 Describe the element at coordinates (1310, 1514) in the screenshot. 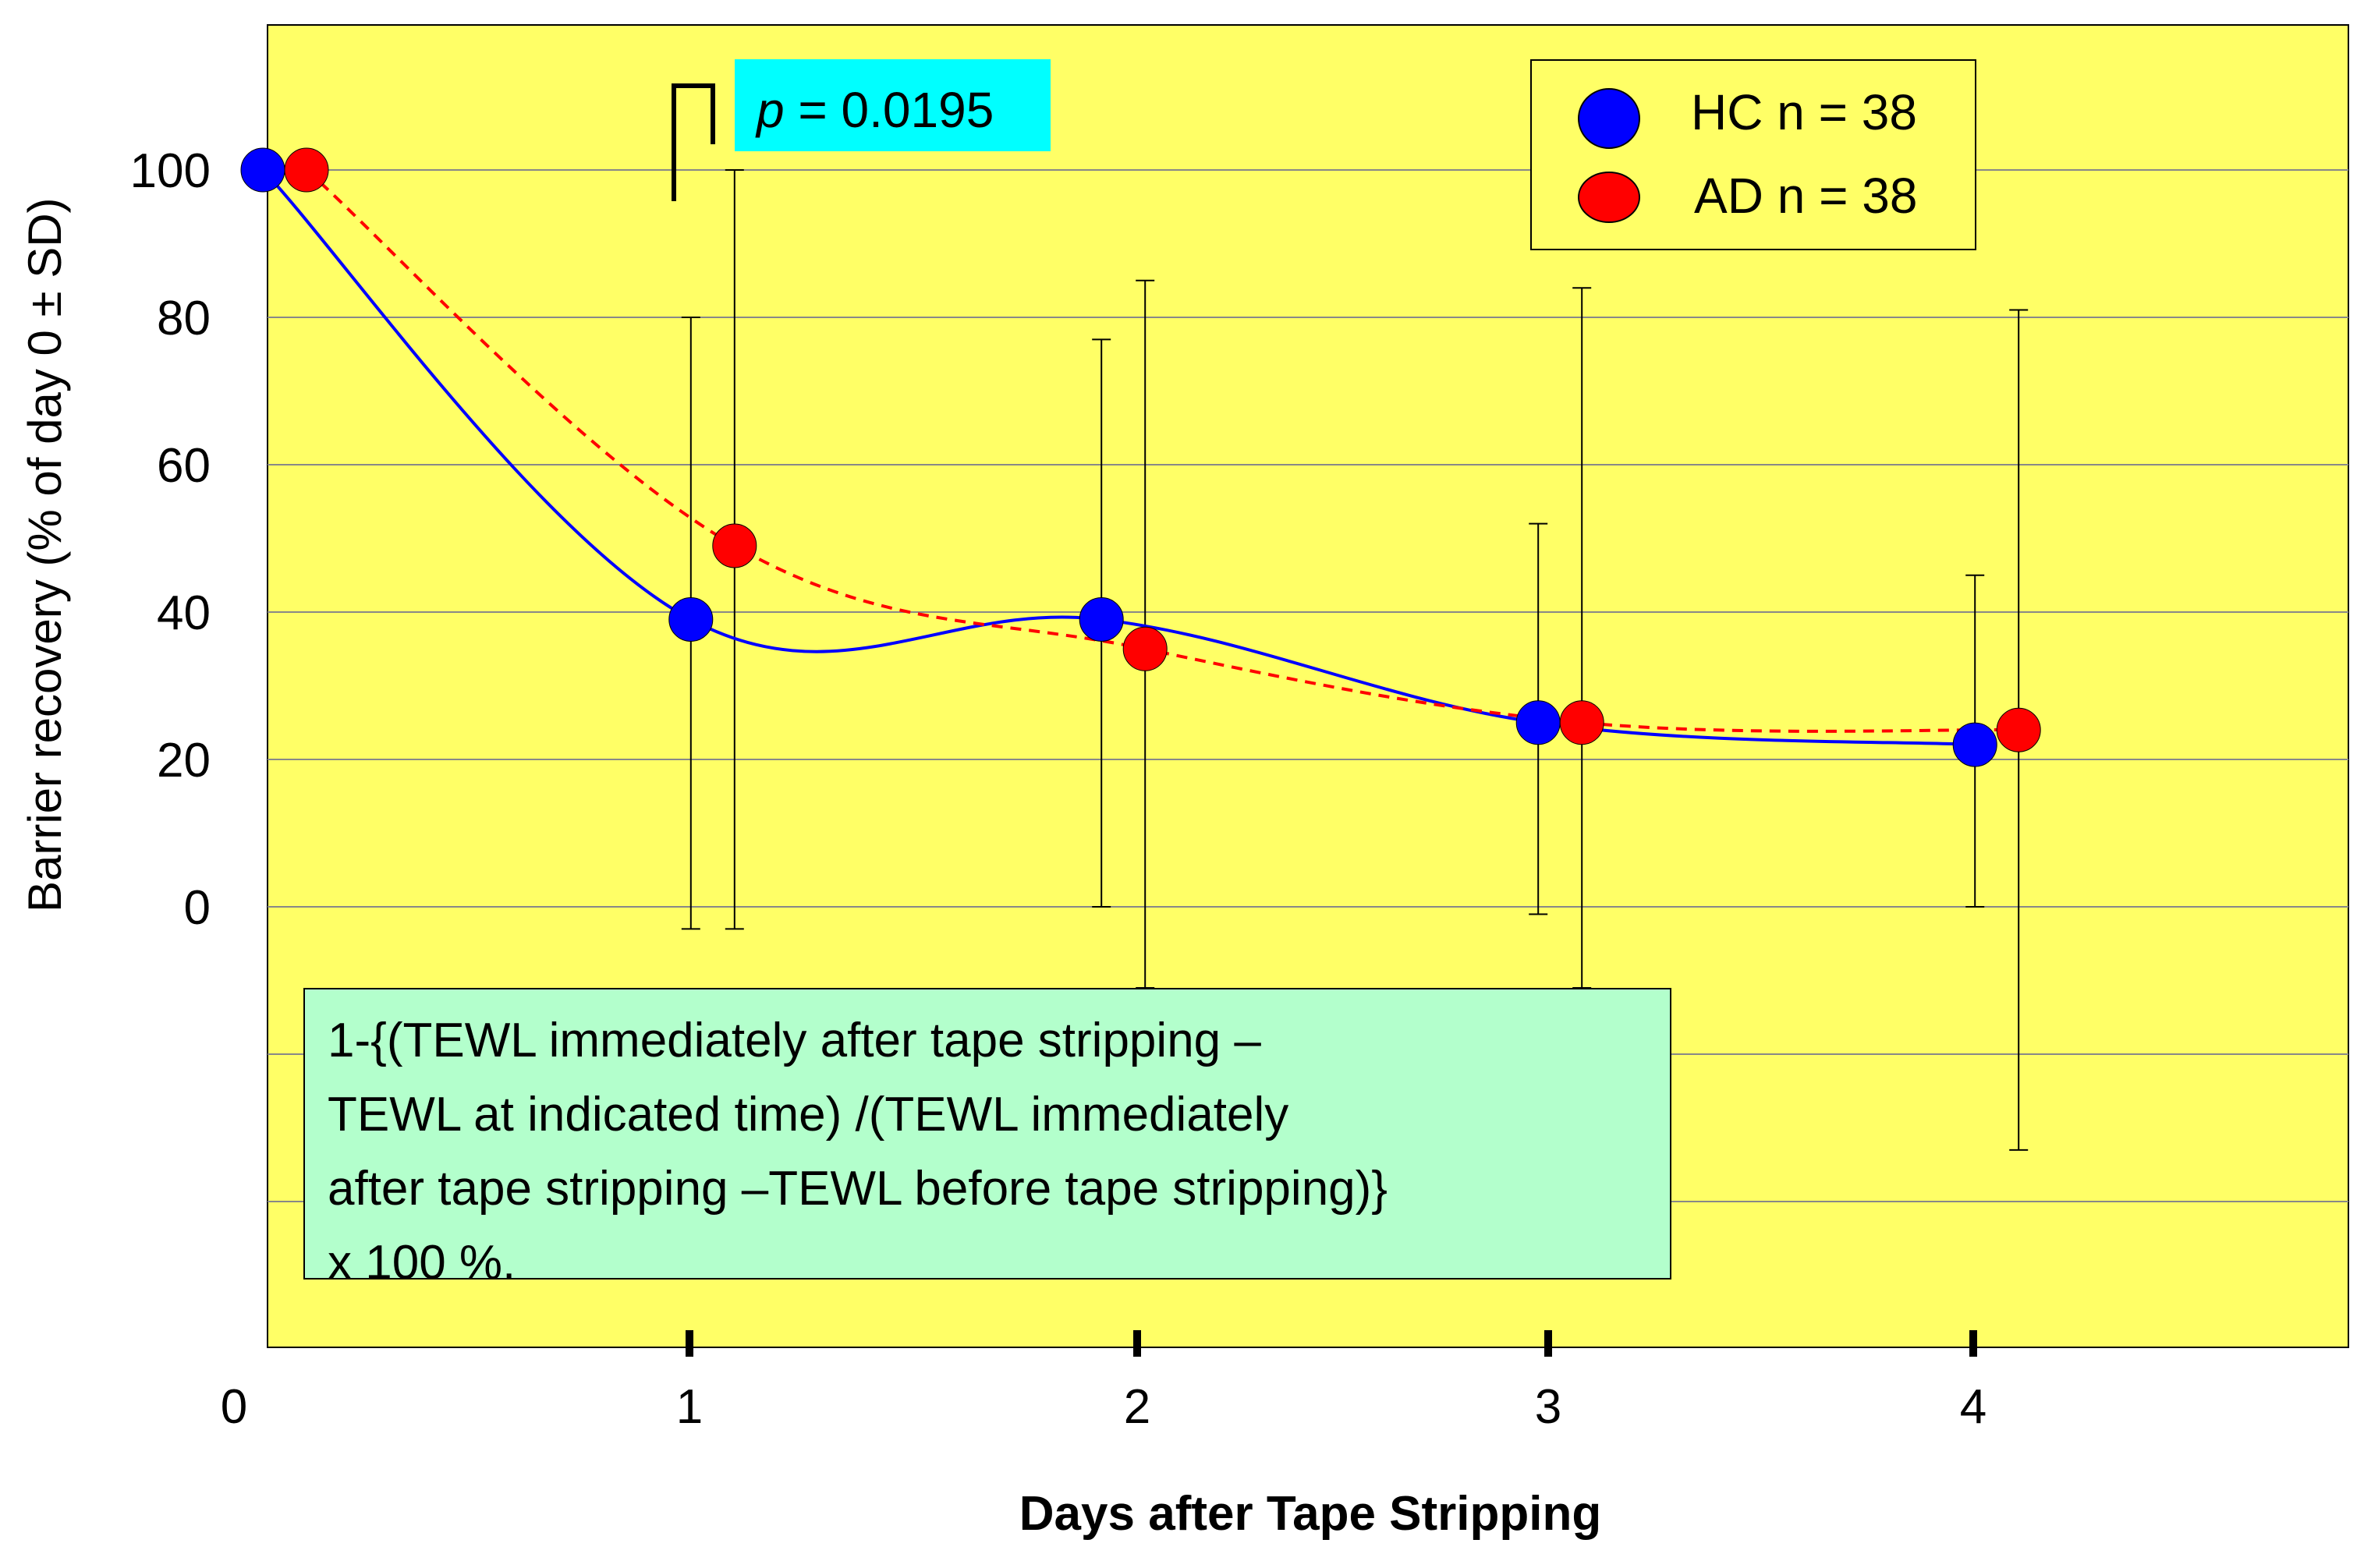

I see `x-axis-title: Days after Tape Stripping` at that location.